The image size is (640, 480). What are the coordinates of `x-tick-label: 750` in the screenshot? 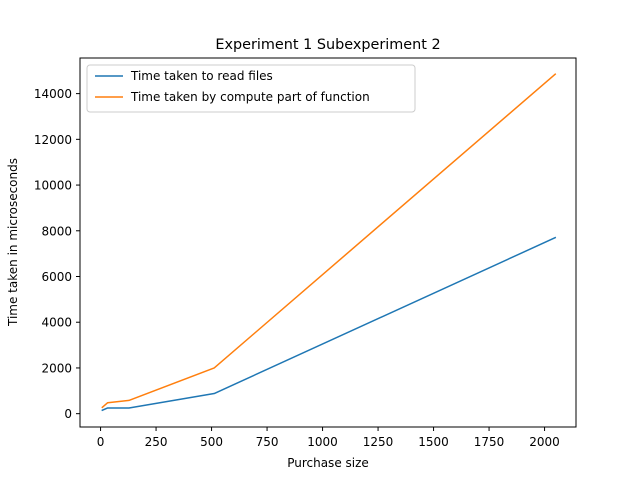 It's located at (267, 442).